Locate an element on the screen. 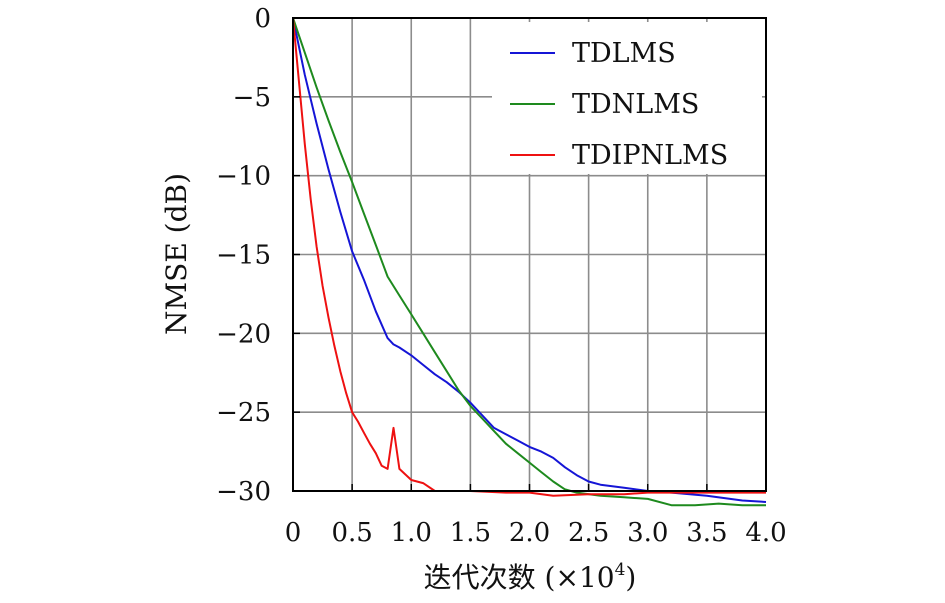  legend-label-tdipnlms: TDIPNLMS is located at coordinates (650, 155).